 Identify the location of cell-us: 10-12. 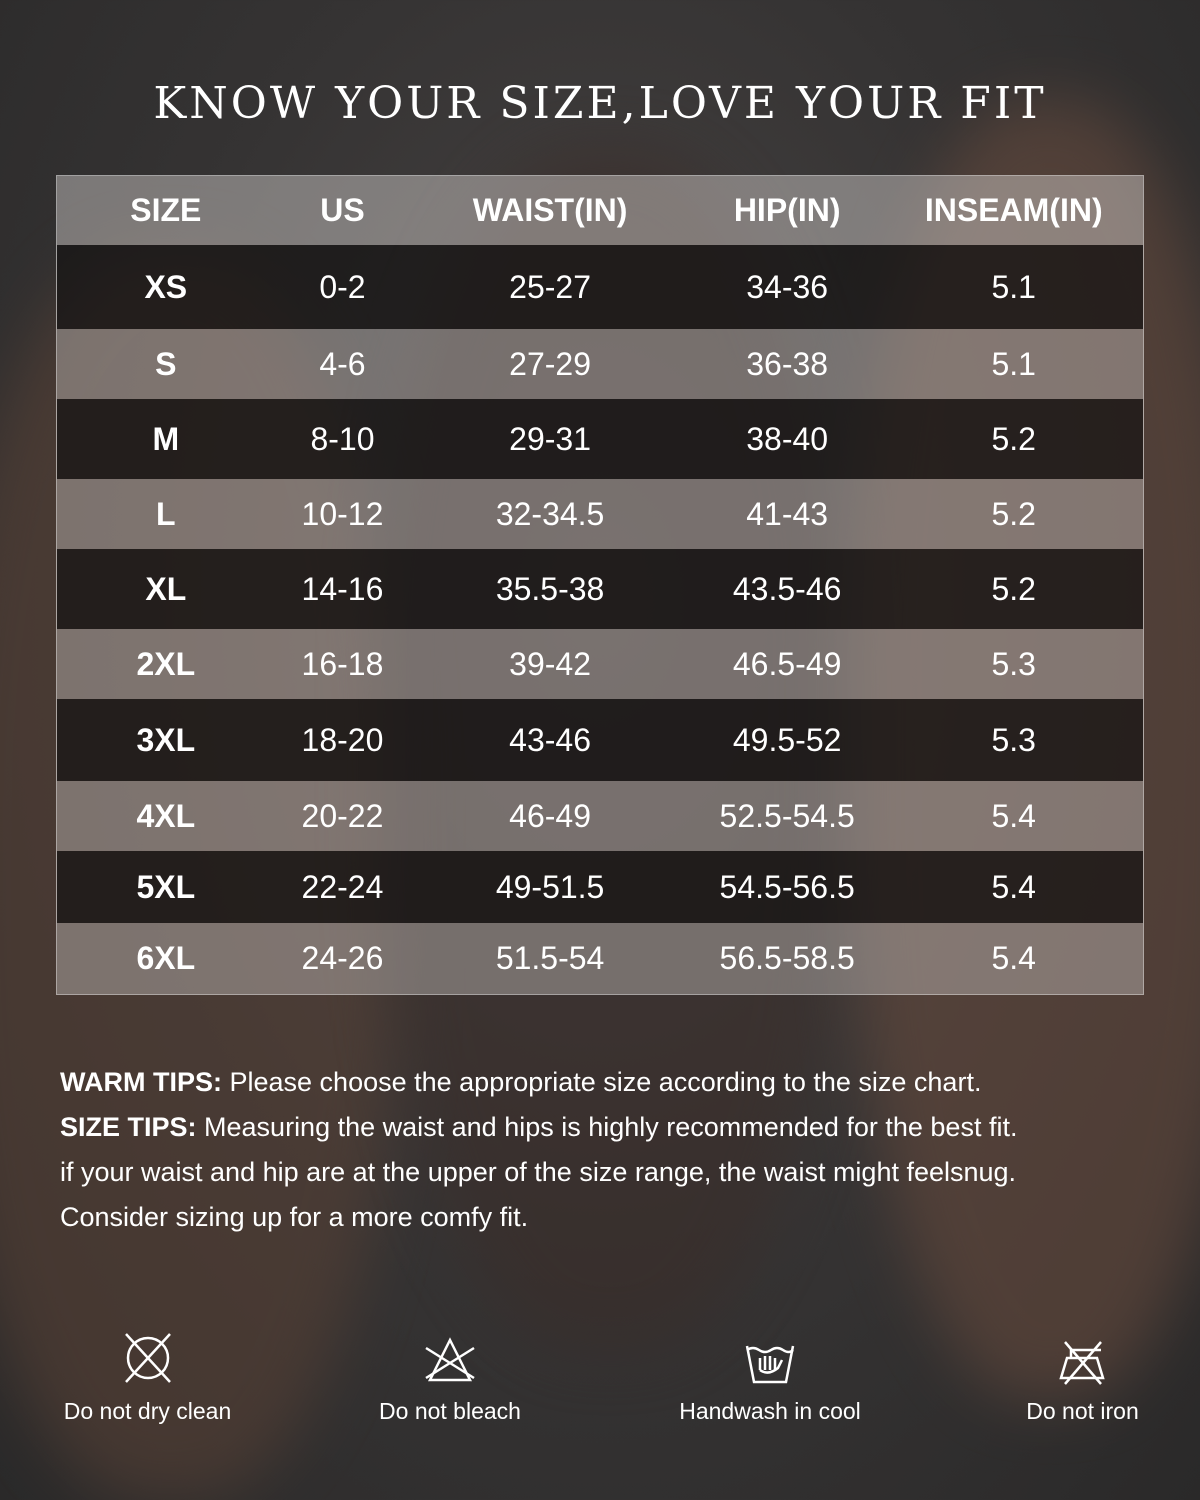
(342, 513).